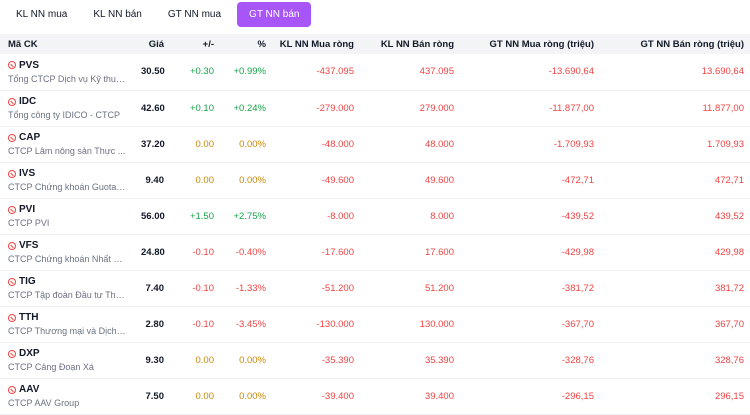 This screenshot has height=415, width=750. What do you see at coordinates (194, 14) in the screenshot?
I see `tab-gt-nn-mua: GT NN mua` at bounding box center [194, 14].